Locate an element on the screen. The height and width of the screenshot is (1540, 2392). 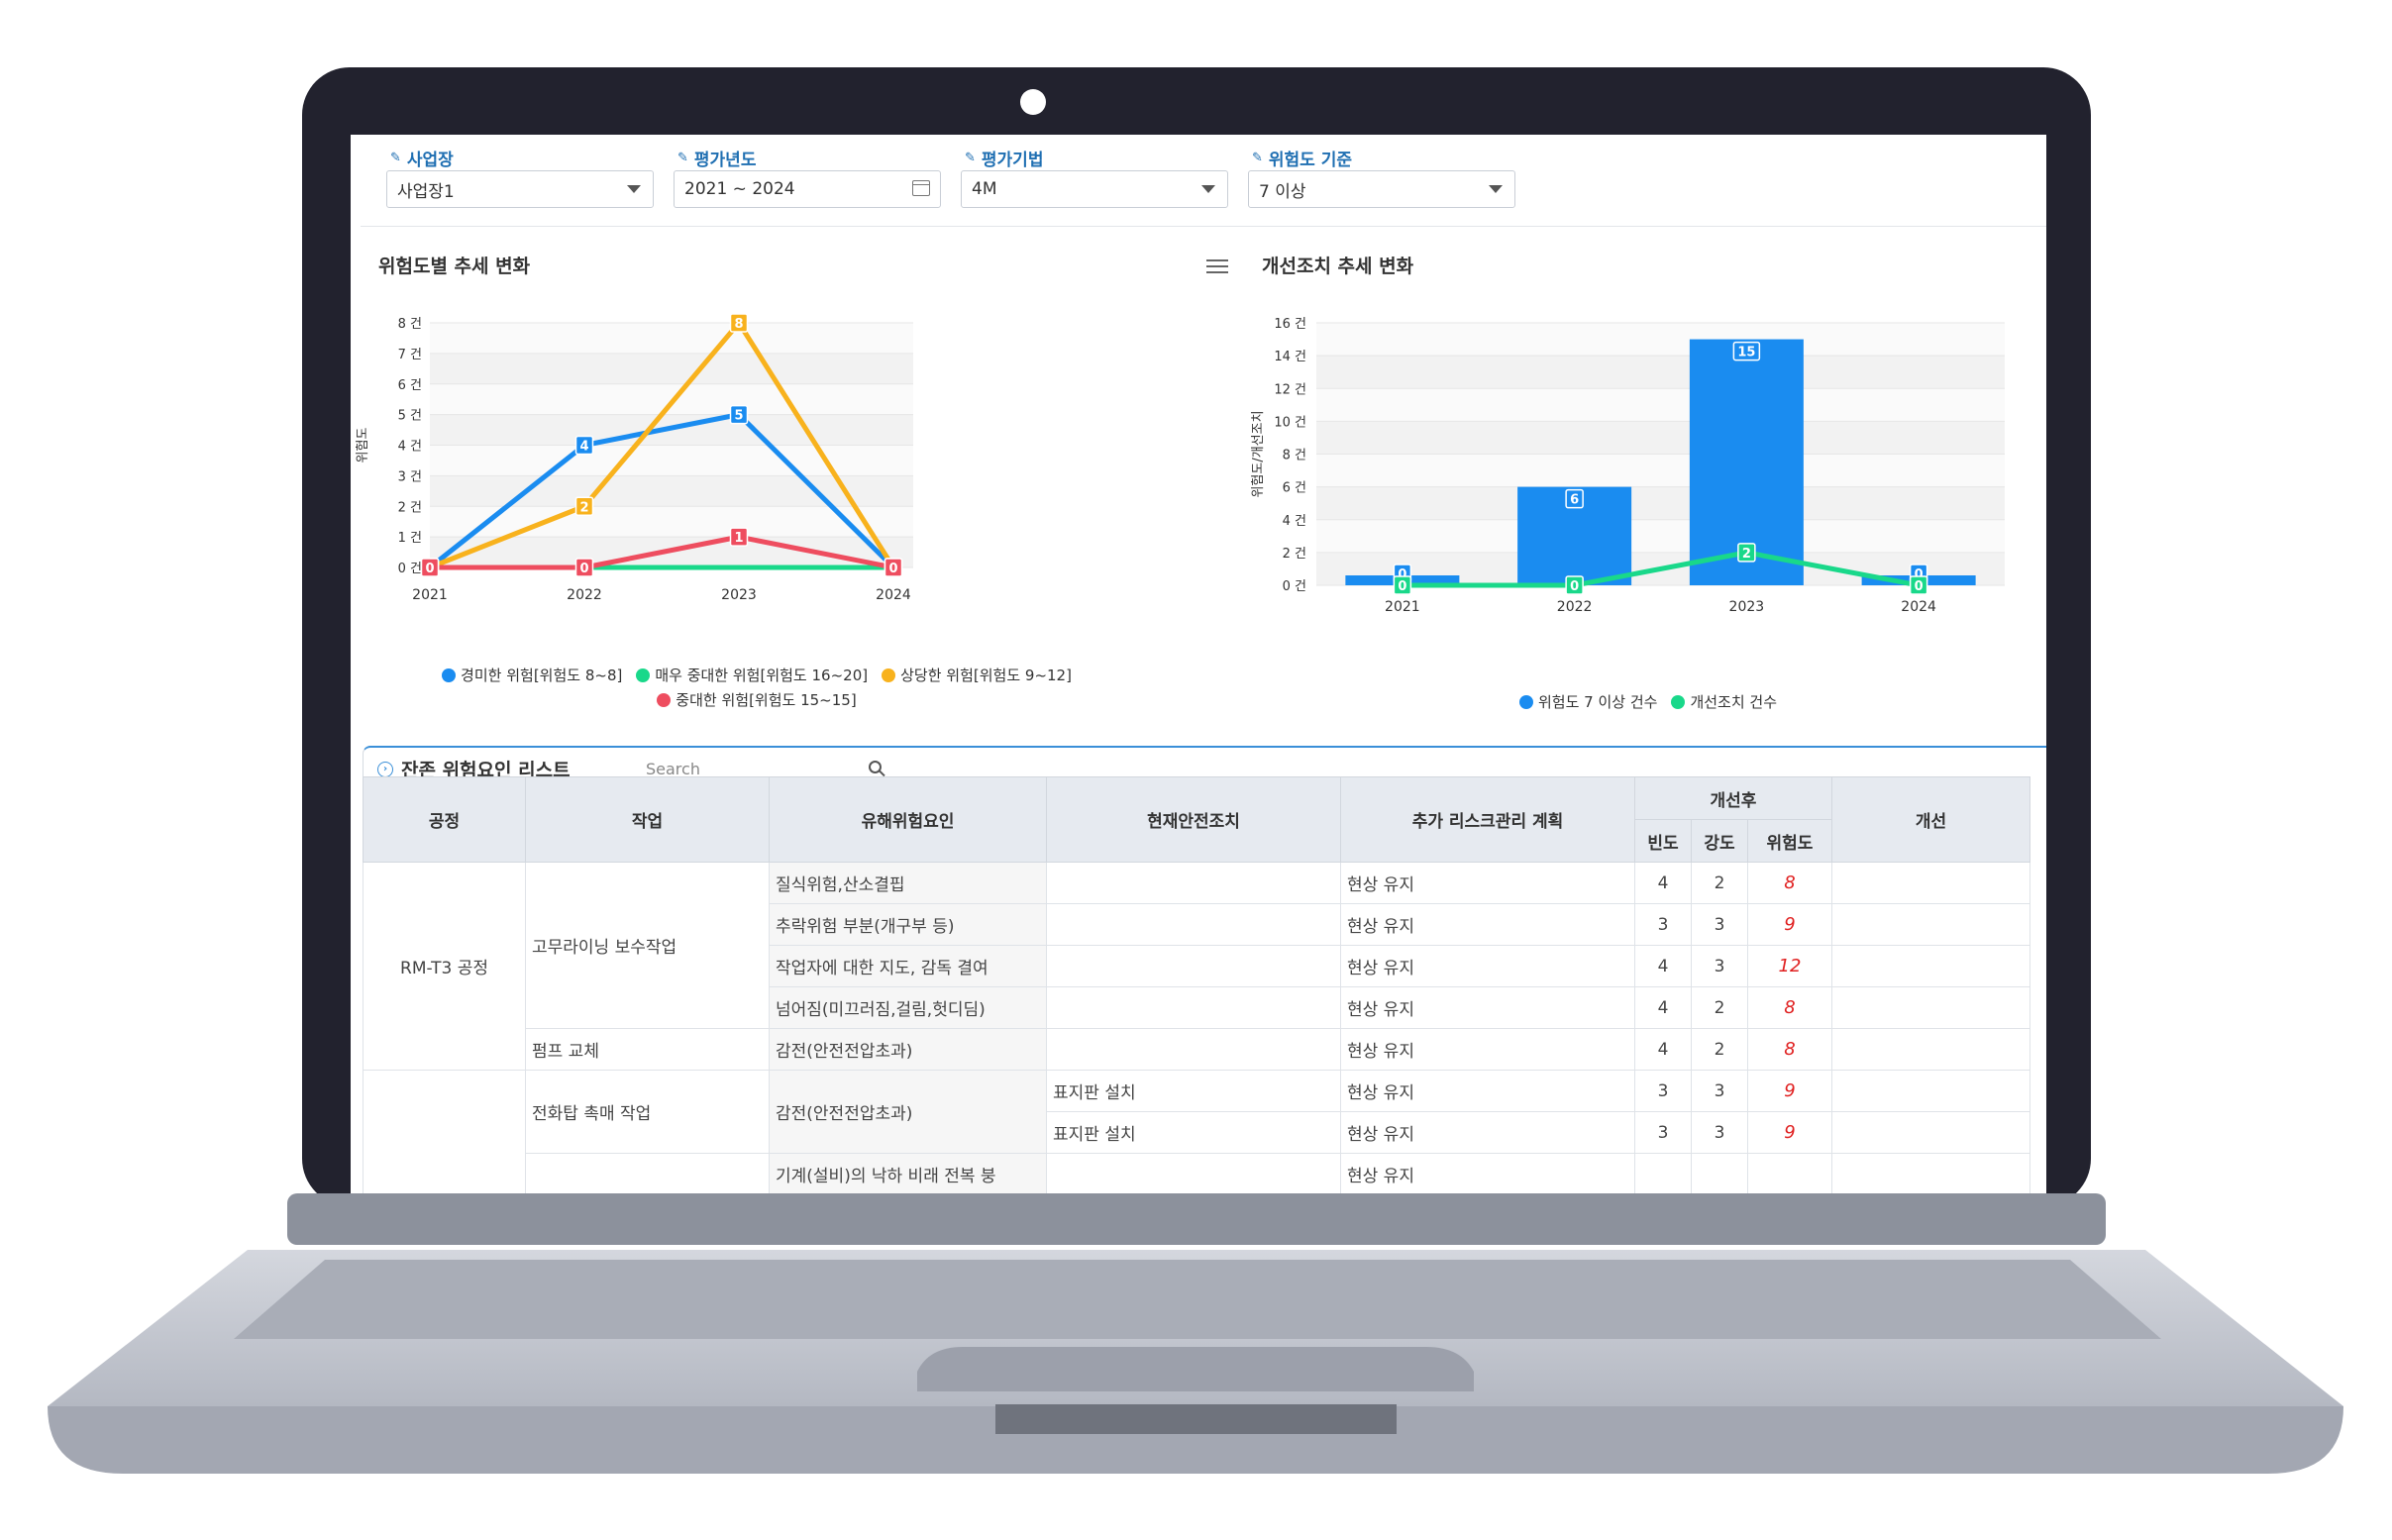
calendar-icon is located at coordinates (921, 188).